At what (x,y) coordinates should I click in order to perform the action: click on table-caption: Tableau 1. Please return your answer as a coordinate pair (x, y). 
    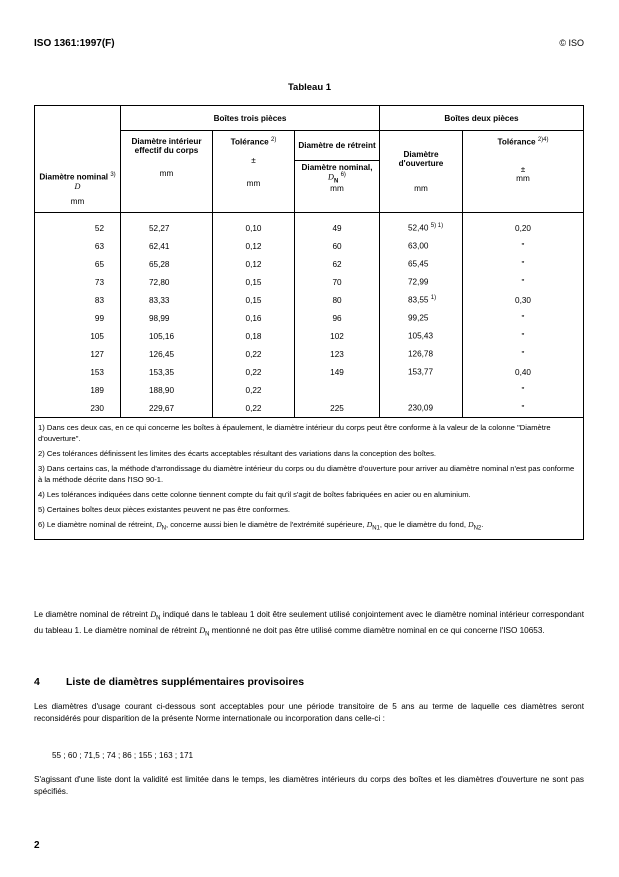
    Looking at the image, I should click on (309, 87).